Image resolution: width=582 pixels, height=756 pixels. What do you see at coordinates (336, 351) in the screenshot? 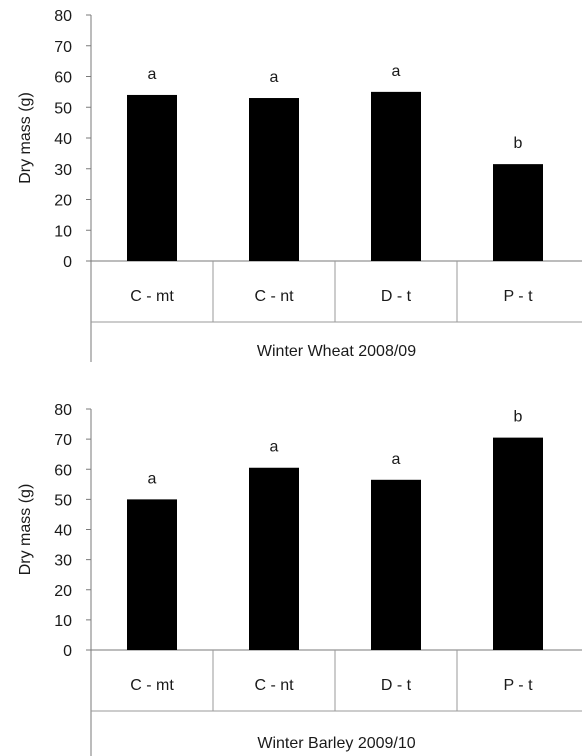
I see `group-label: Winter Wheat 2008/09` at bounding box center [336, 351].